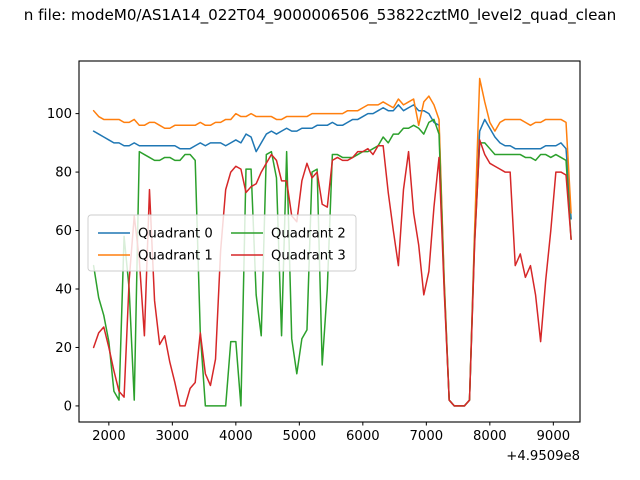  I want to click on legend-label-0: Quadrant 0, so click(175, 234).